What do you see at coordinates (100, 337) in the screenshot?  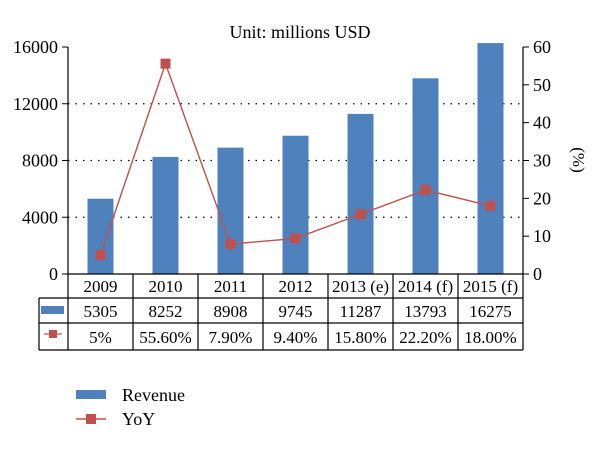 I see `yoy-data-label: 5%` at bounding box center [100, 337].